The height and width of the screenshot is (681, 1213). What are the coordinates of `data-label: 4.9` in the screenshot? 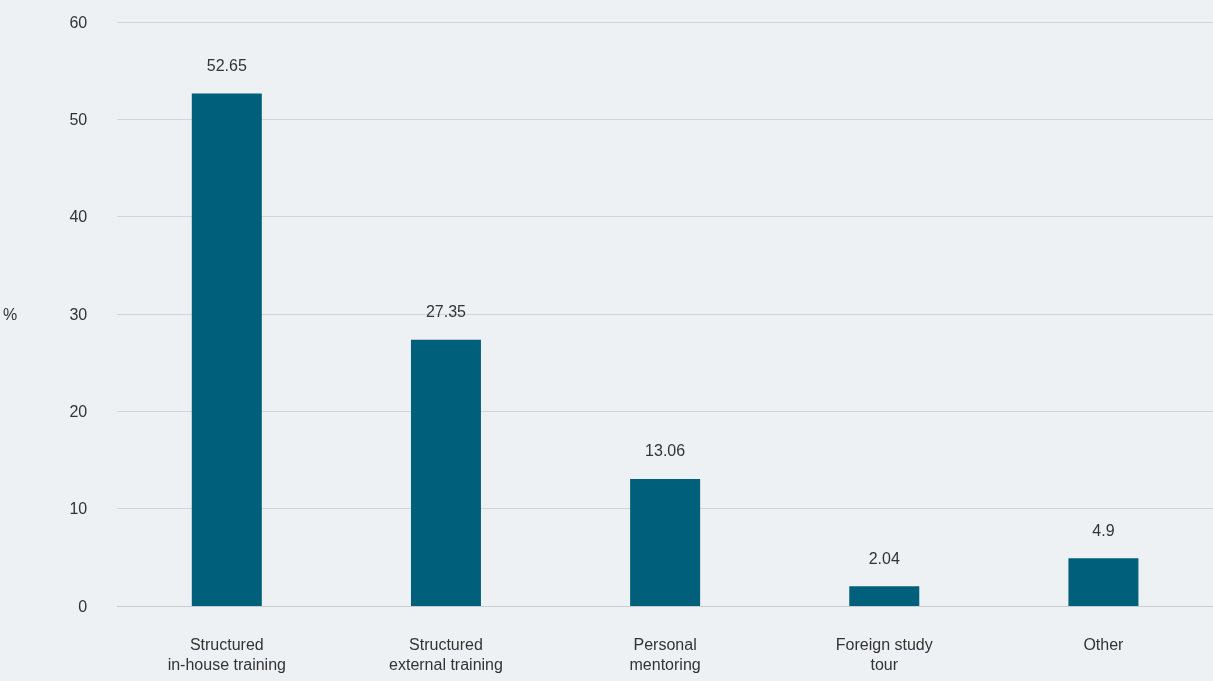 It's located at (1103, 530).